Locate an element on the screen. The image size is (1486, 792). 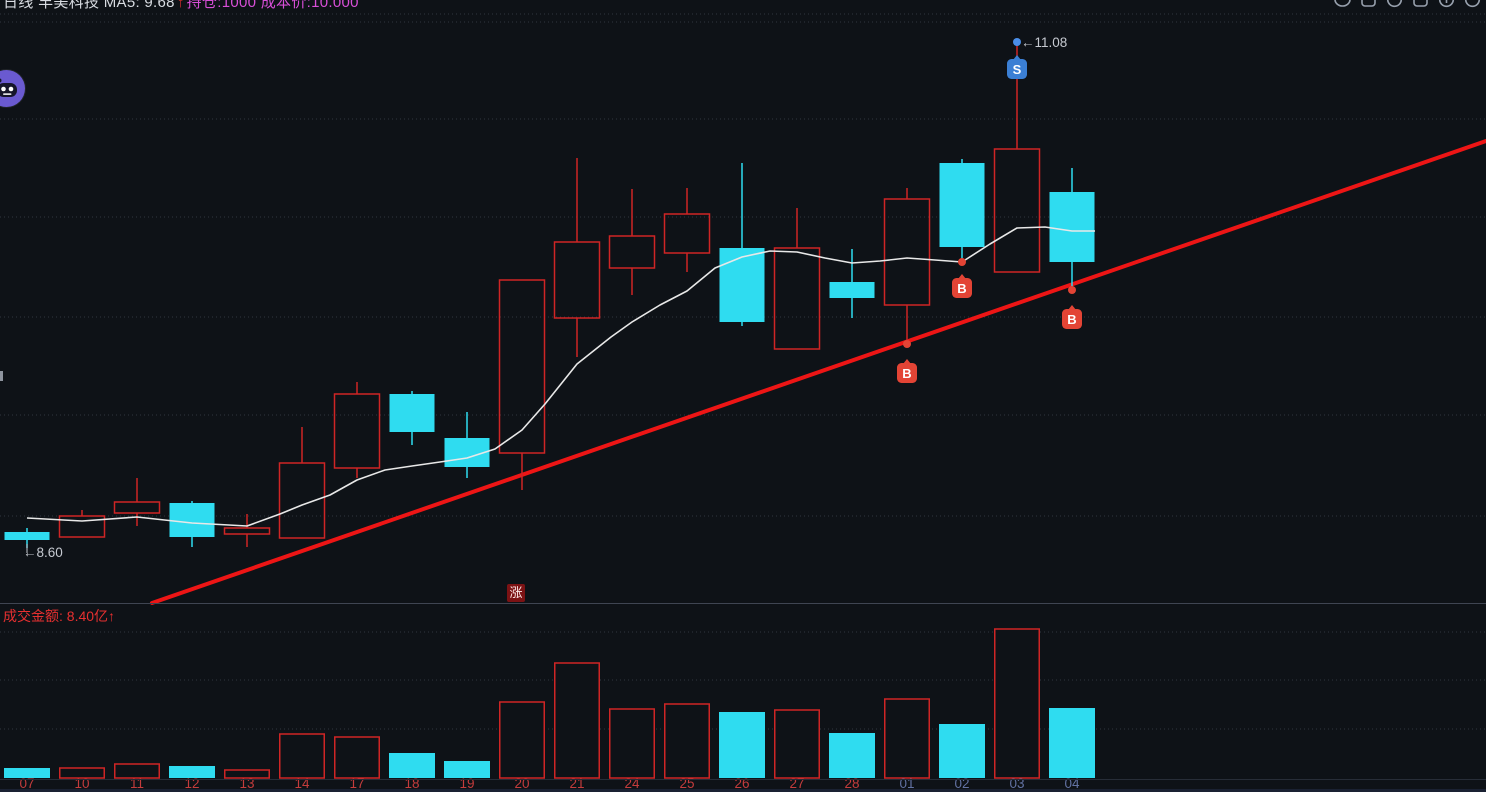
sell-marker-badge: S is located at coordinates (1017, 67).